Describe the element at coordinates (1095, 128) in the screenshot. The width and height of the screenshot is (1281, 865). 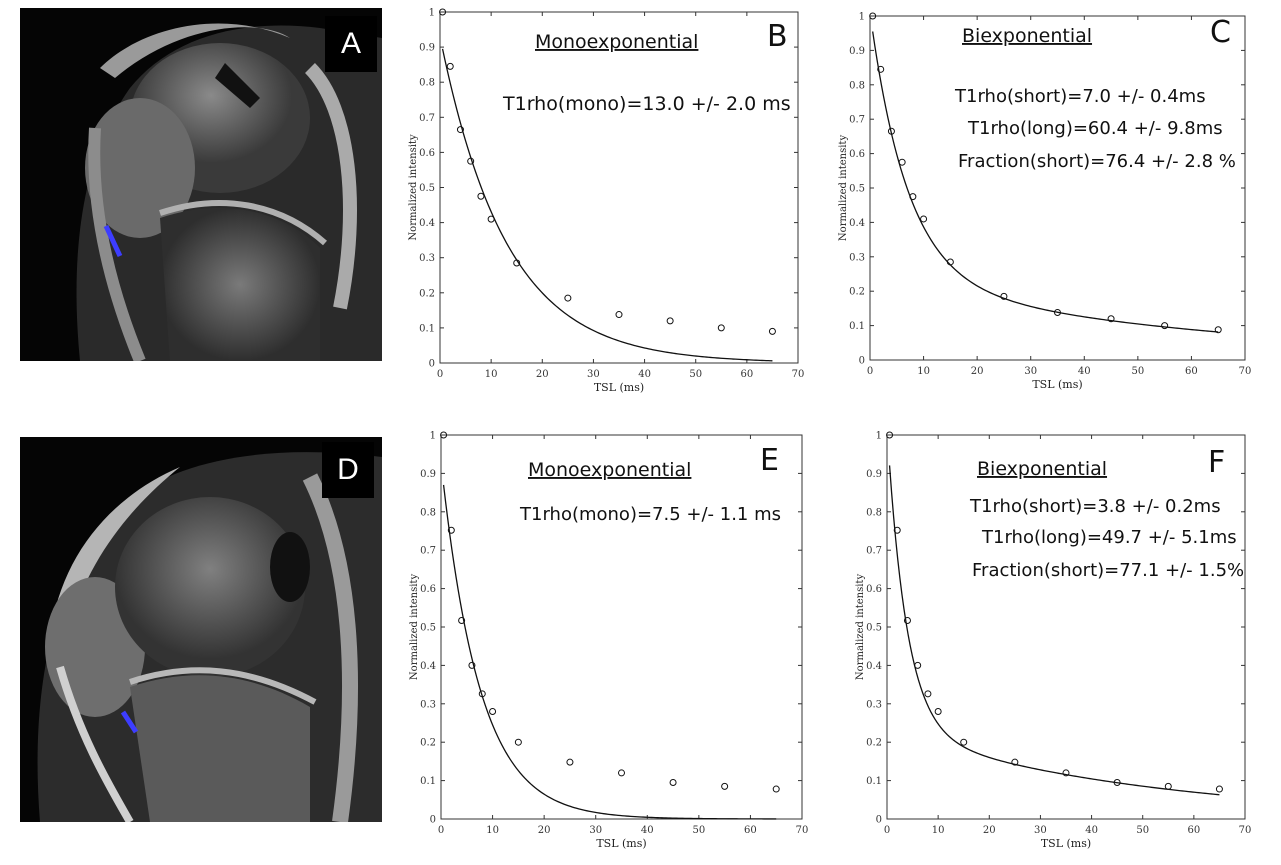
I see `fit-parameter-label: T1rho(long)=60.4 +/- 9.8ms` at that location.